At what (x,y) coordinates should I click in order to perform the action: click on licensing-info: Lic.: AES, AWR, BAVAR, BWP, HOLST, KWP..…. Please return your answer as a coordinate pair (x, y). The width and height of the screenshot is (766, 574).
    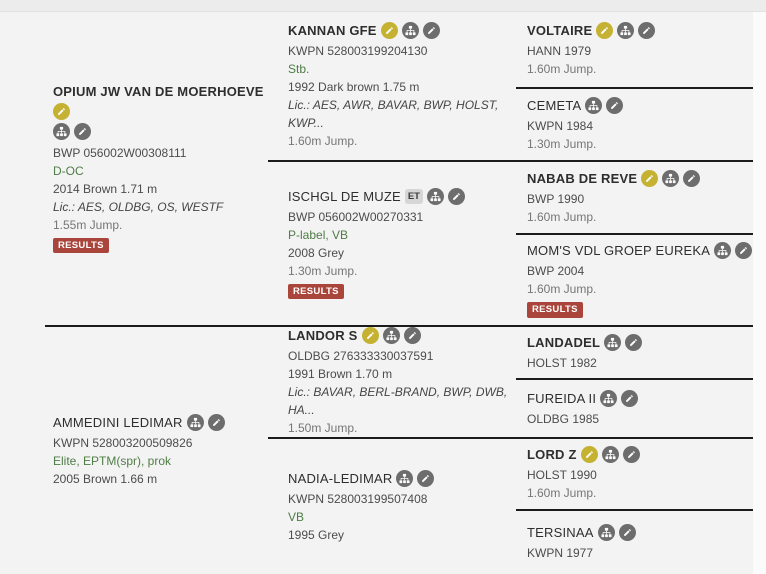
    Looking at the image, I should click on (393, 114).